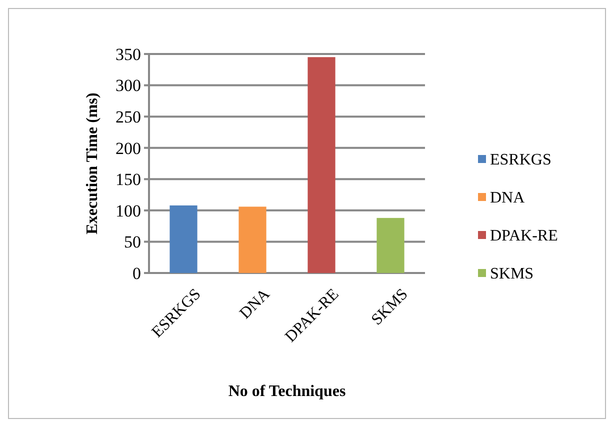 This screenshot has width=612, height=425. I want to click on y-tick-label: 200, so click(128, 148).